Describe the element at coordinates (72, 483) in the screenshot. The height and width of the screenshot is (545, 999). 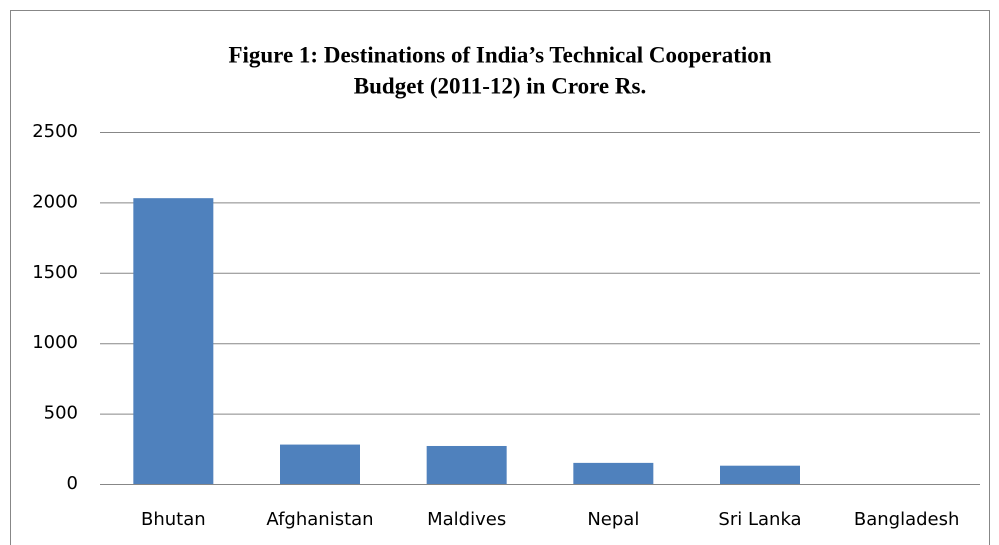
I see `y-tick-label: 0` at that location.